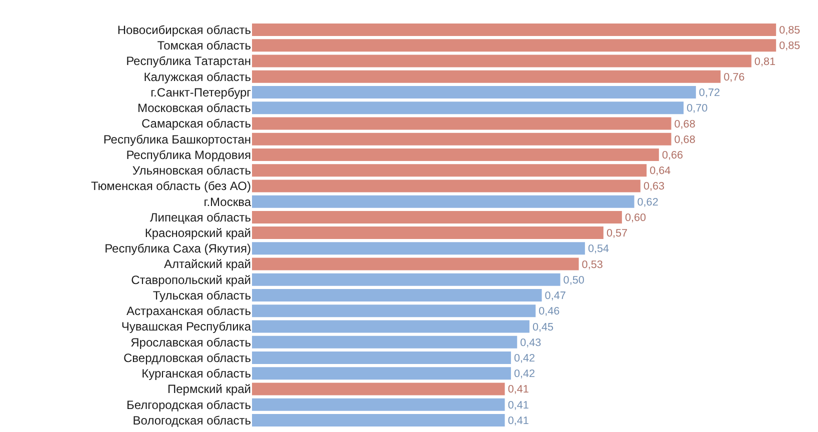 The width and height of the screenshot is (818, 432). What do you see at coordinates (204, 45) in the screenshot?
I see `y-tick-label: Томская область` at bounding box center [204, 45].